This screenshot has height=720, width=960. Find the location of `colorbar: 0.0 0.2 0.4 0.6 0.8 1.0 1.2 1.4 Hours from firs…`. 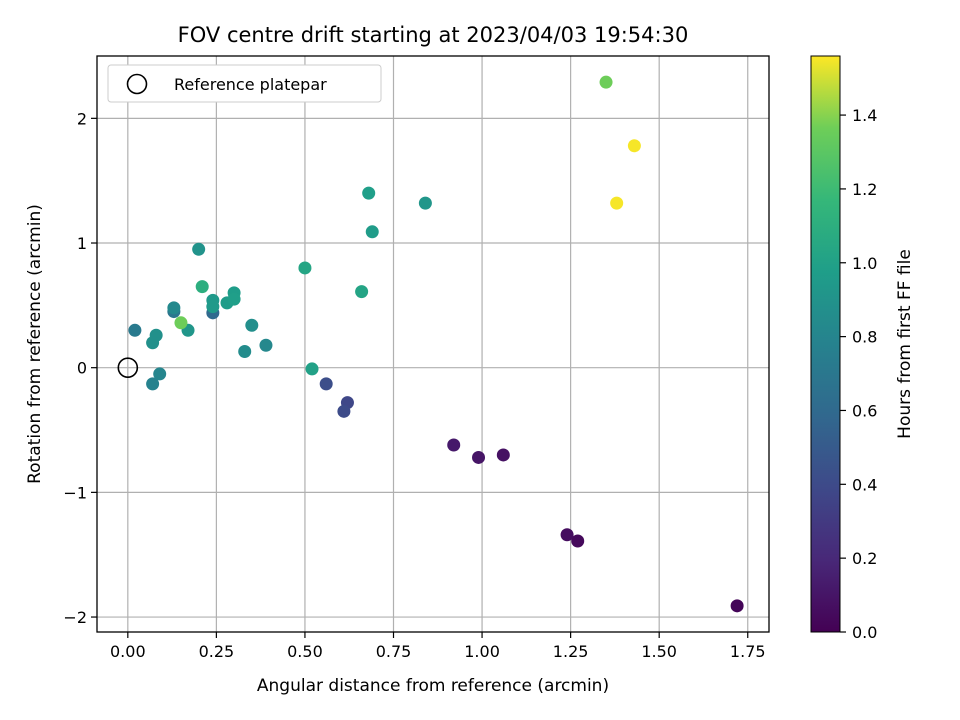

colorbar: 0.0 0.2 0.4 0.6 0.8 1.0 1.2 1.4 Hours from firs… is located at coordinates (862, 348).